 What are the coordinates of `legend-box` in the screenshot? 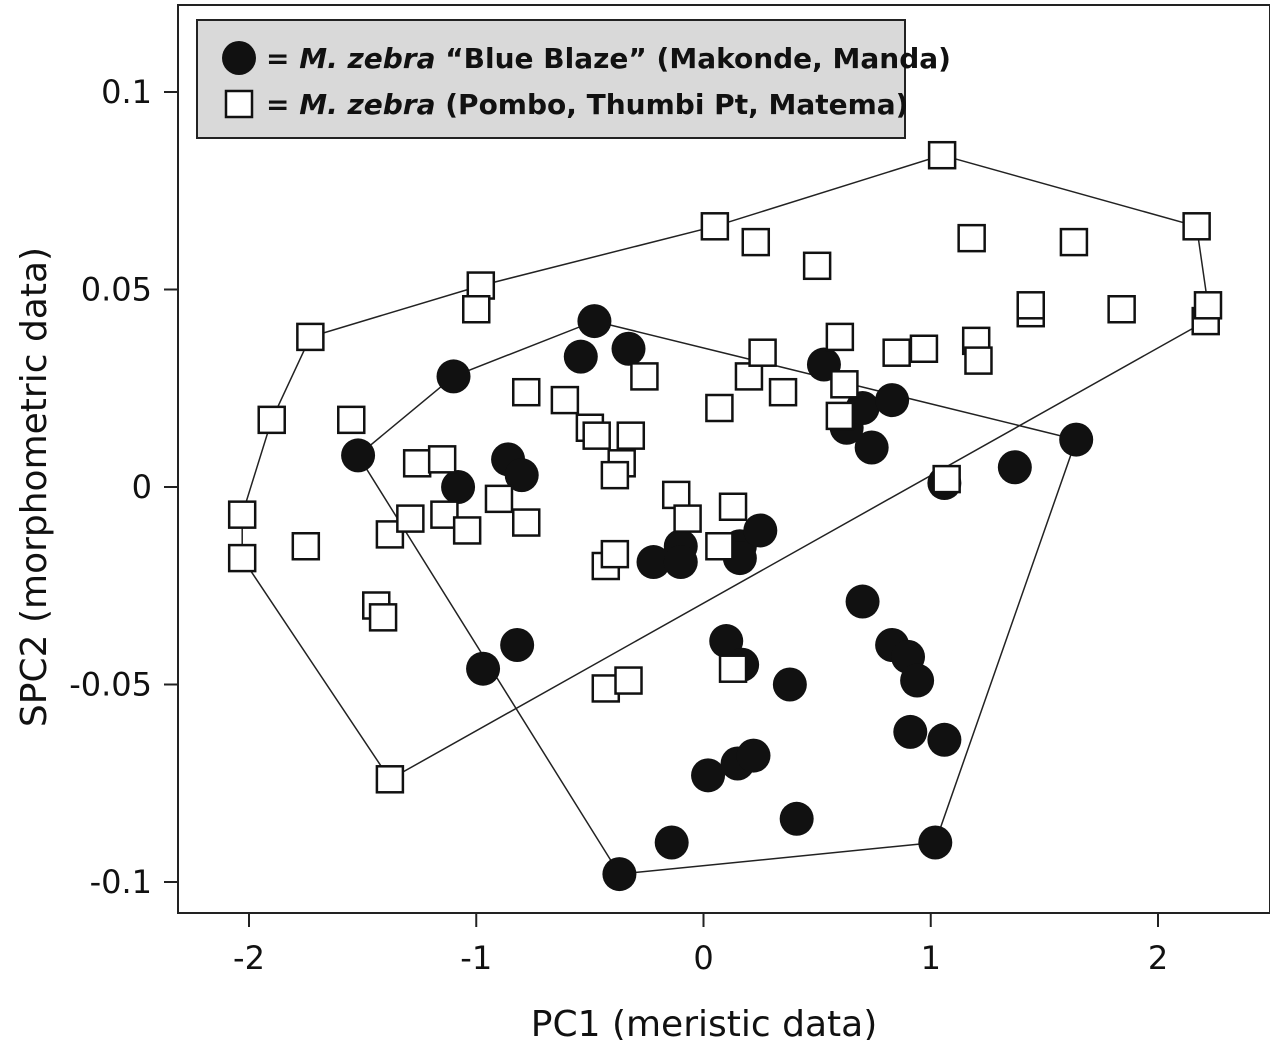 It's located at (551, 79).